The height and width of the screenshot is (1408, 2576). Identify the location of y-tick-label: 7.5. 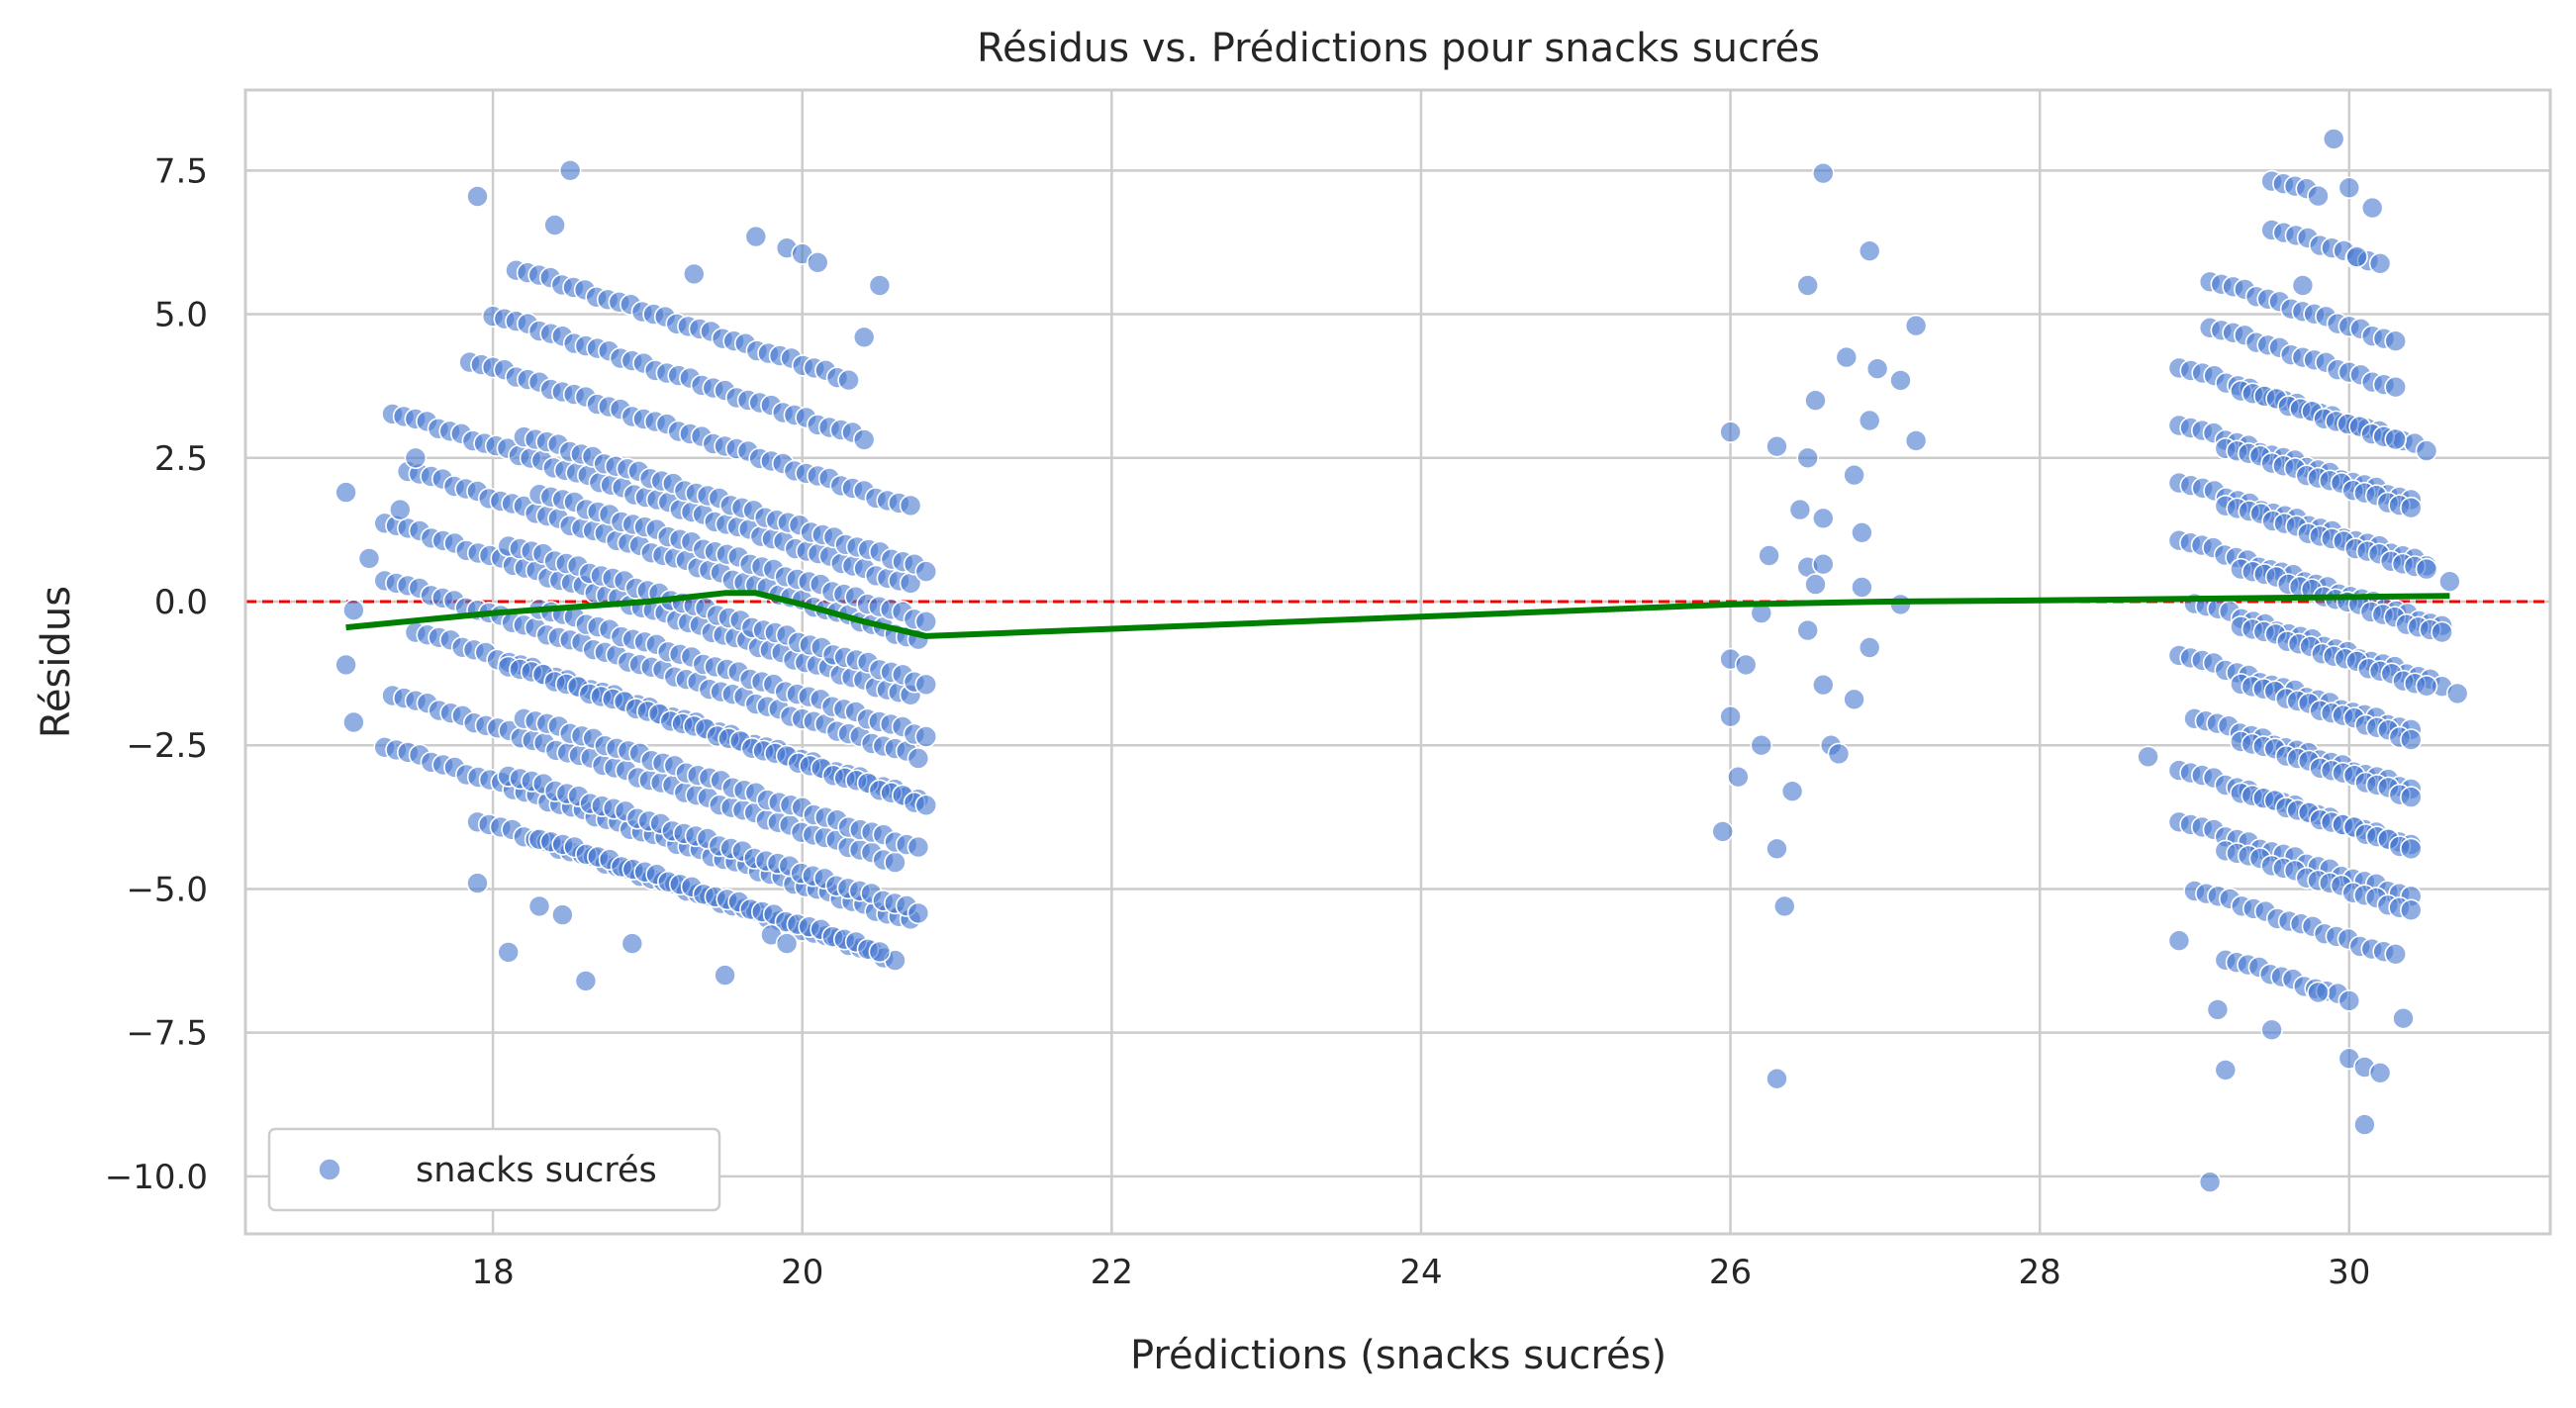
(181, 171).